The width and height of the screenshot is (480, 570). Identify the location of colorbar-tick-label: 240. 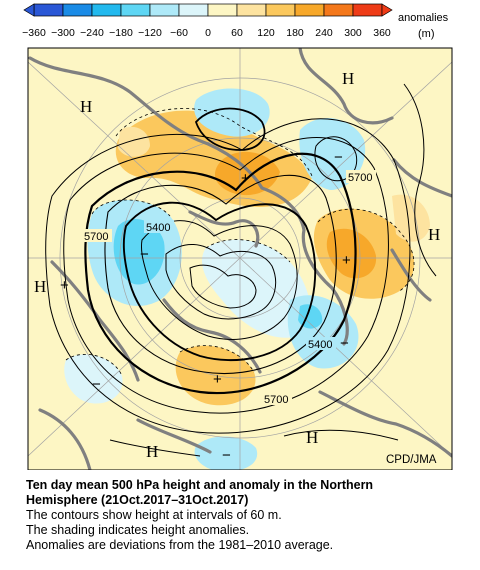
(324, 33).